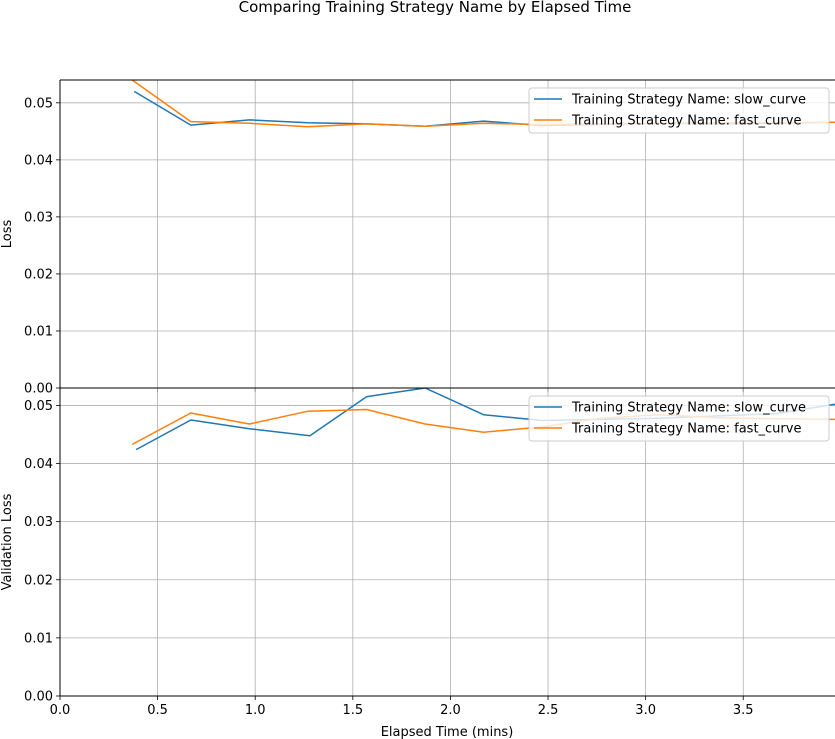  What do you see at coordinates (450, 710) in the screenshot?
I see `x-tick-label: 2.0` at bounding box center [450, 710].